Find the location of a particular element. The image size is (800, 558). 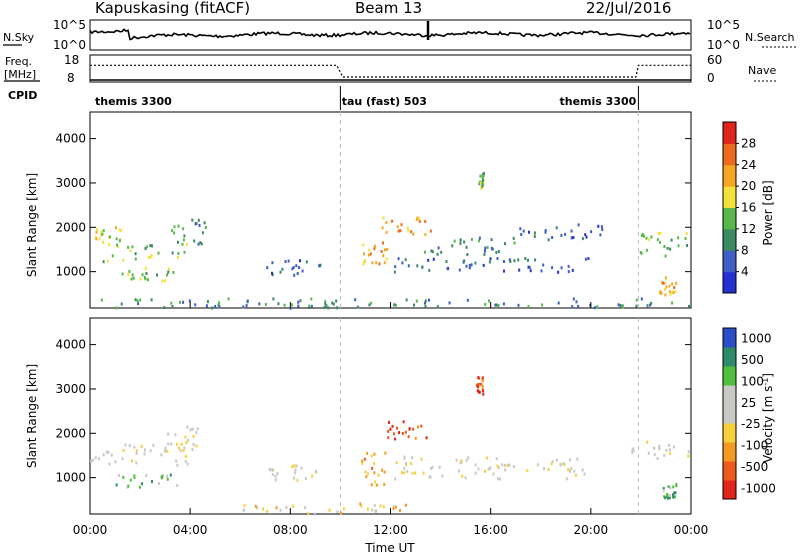

velocity-colorbar-label-end: ] is located at coordinates (768, 375).